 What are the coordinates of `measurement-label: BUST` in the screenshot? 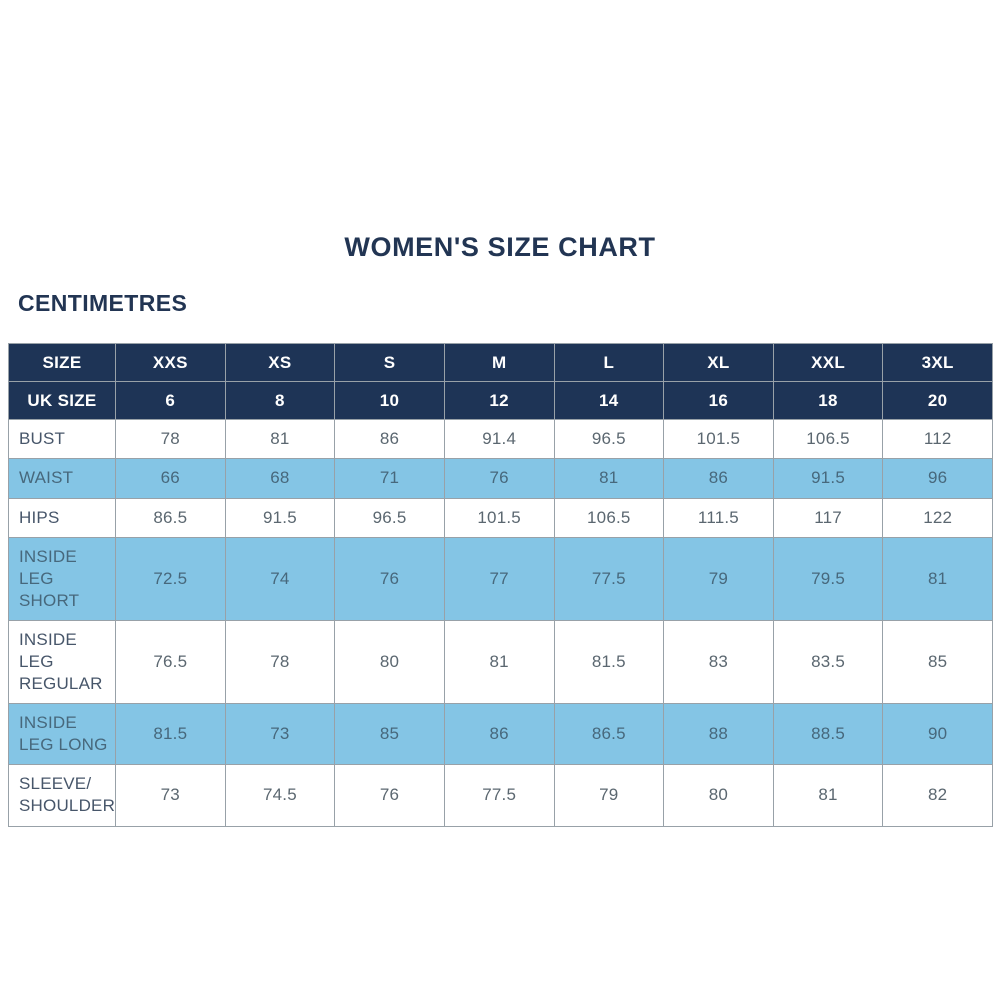 It's located at (62, 439).